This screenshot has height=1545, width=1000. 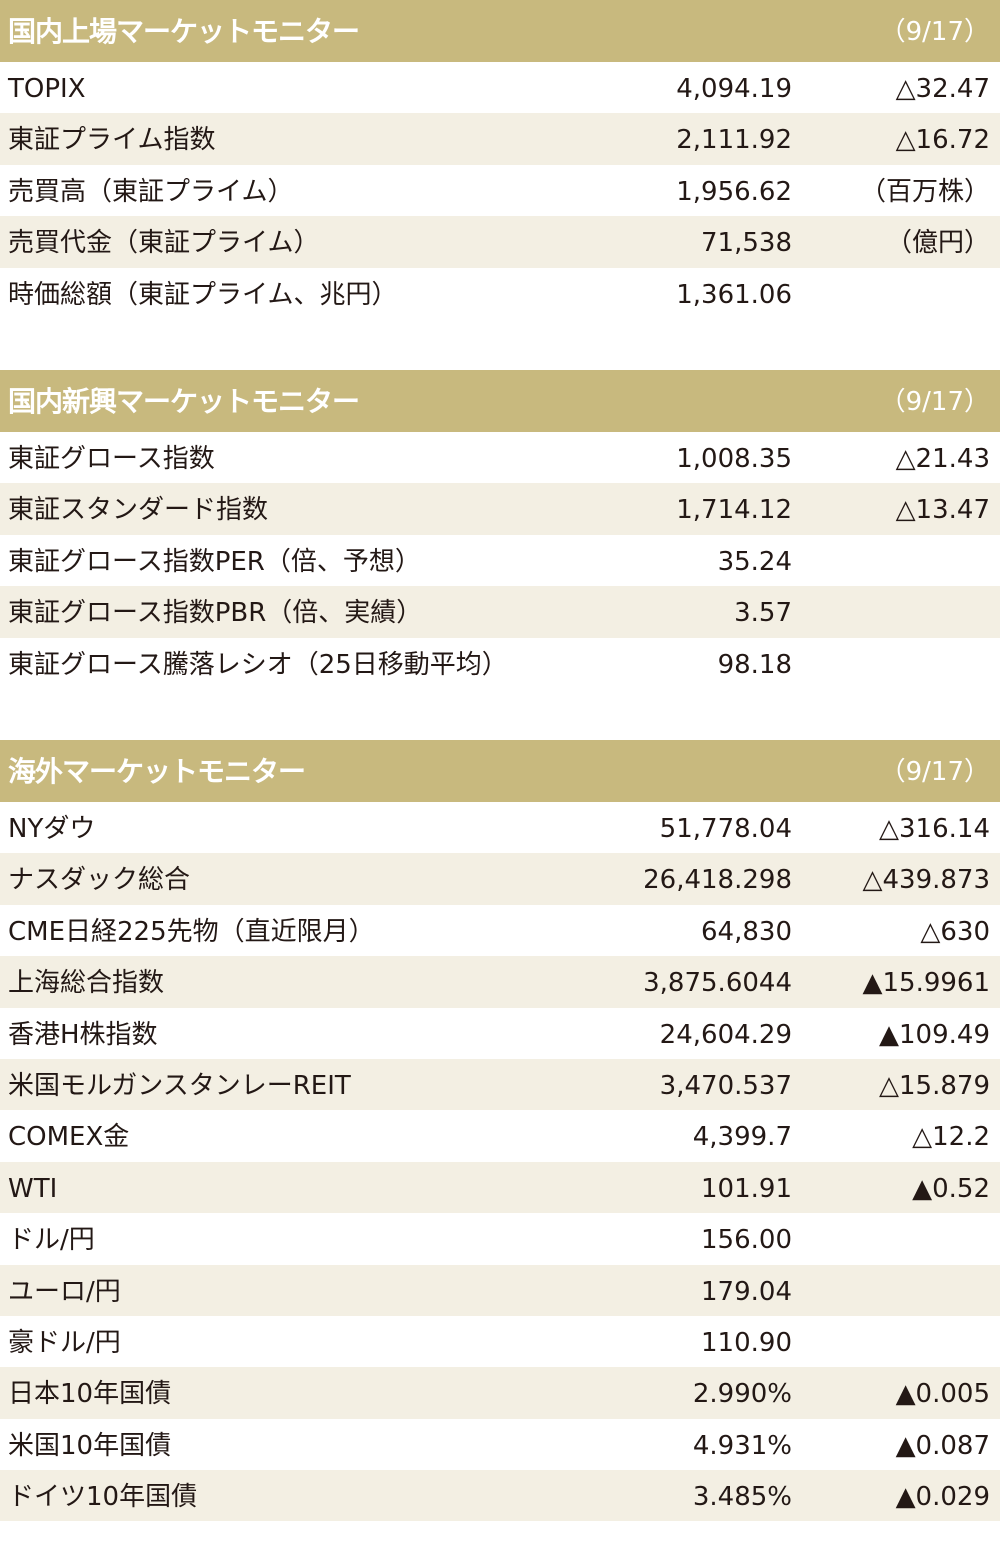 I want to click on row-label: 東証グロース指数, so click(x=111, y=459).